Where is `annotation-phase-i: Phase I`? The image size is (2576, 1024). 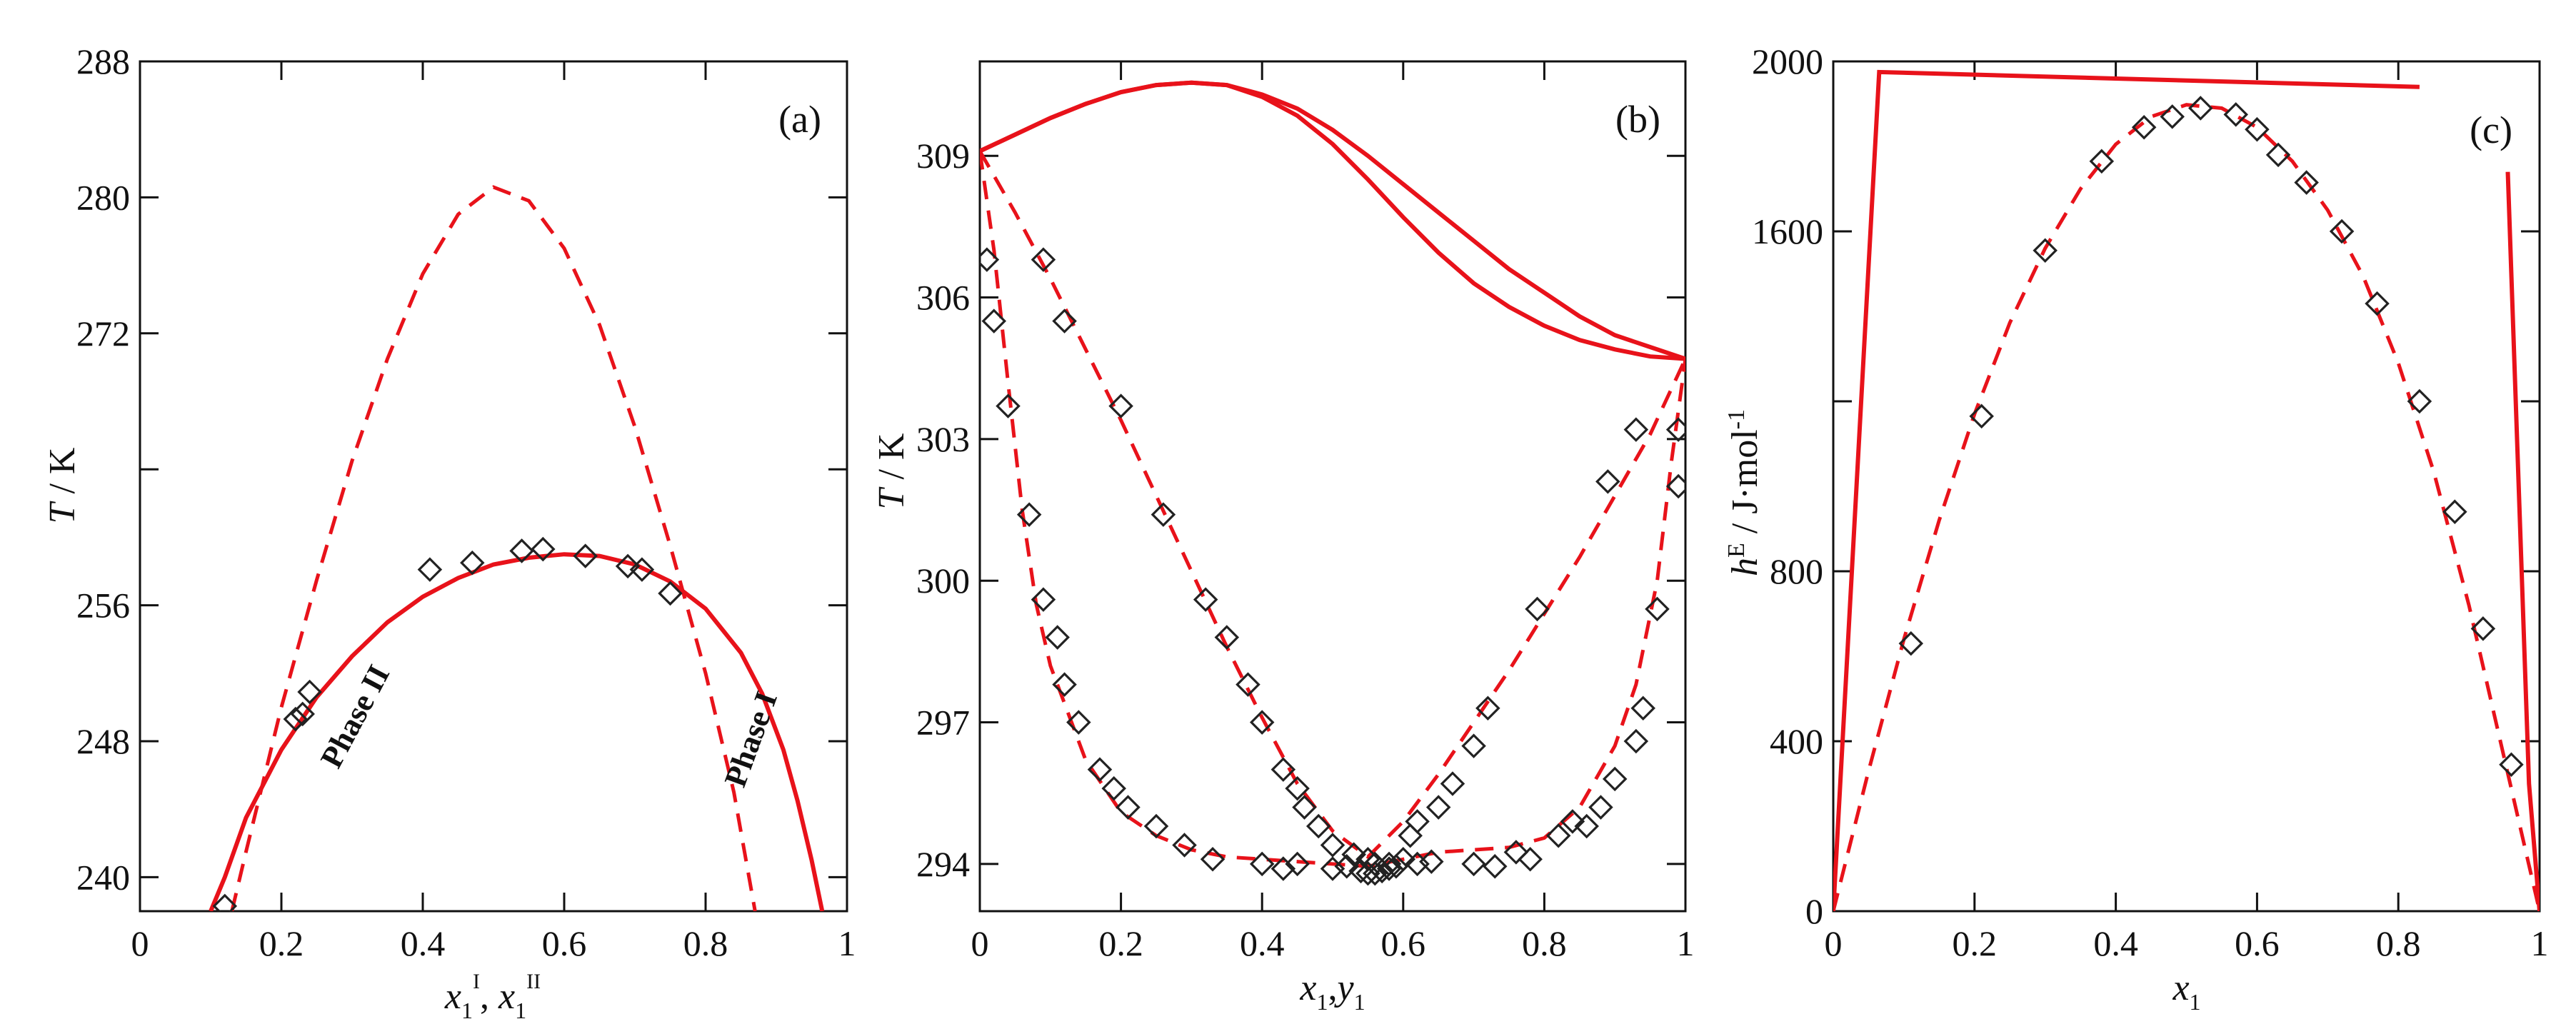
annotation-phase-i: Phase I is located at coordinates (751, 739).